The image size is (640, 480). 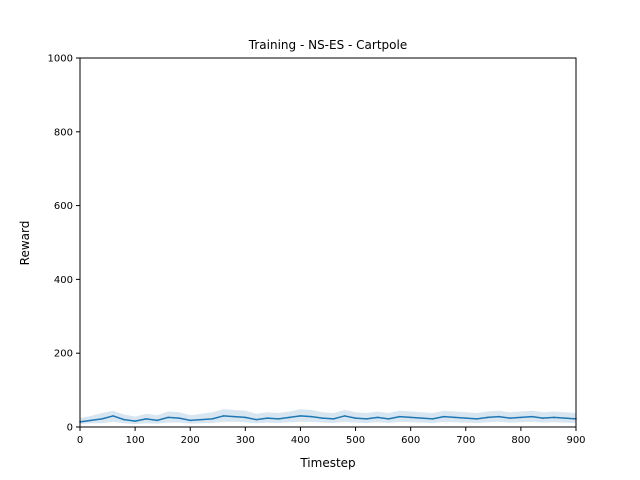 What do you see at coordinates (63, 206) in the screenshot?
I see `y-tick-label: 600` at bounding box center [63, 206].